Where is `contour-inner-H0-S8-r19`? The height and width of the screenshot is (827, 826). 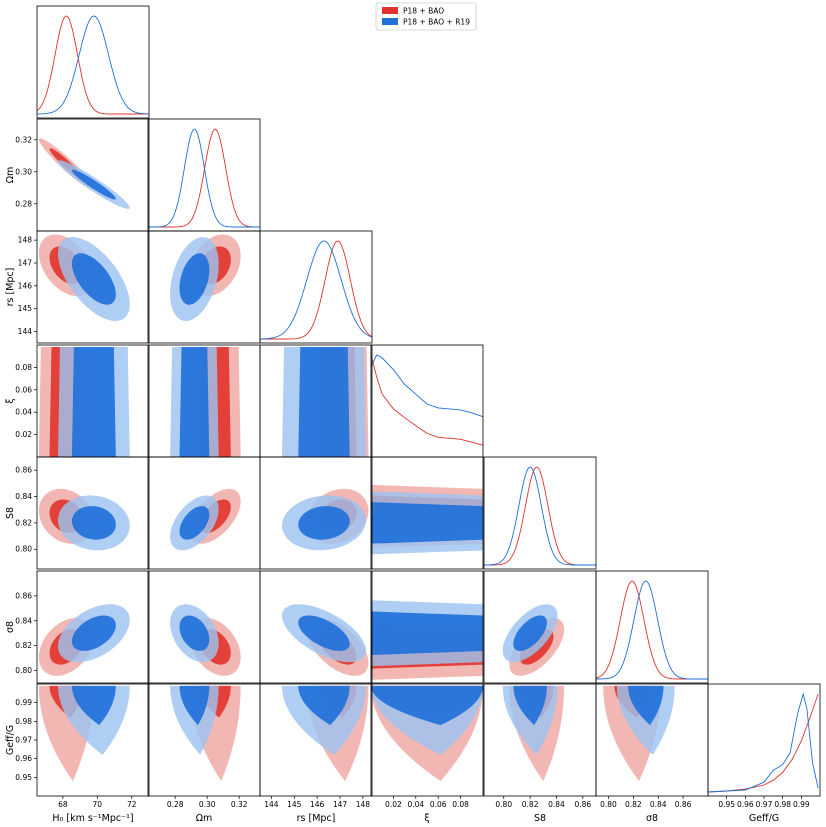 contour-inner-H0-S8-r19 is located at coordinates (93, 523).